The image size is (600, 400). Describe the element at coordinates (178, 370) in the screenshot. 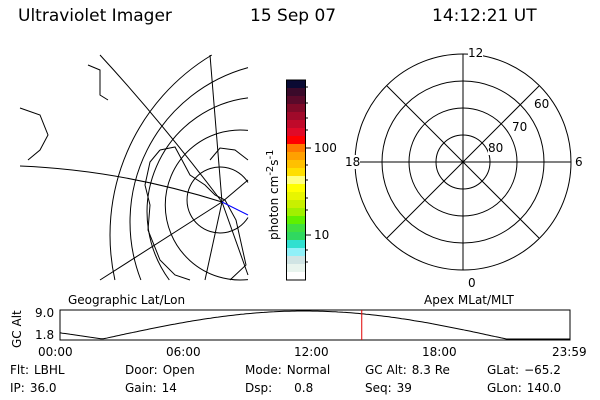

I see `status-value: Open` at that location.